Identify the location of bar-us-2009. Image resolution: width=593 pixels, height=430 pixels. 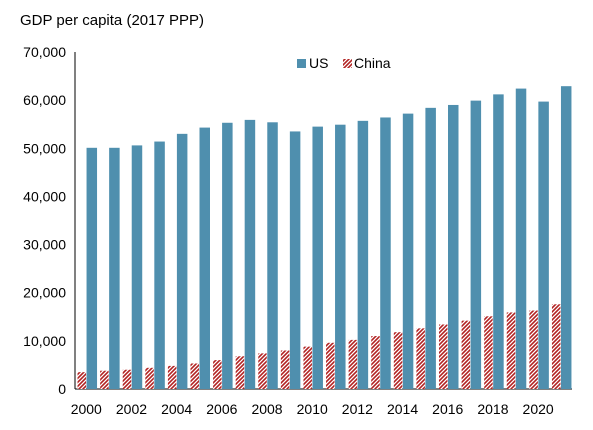
(295, 260).